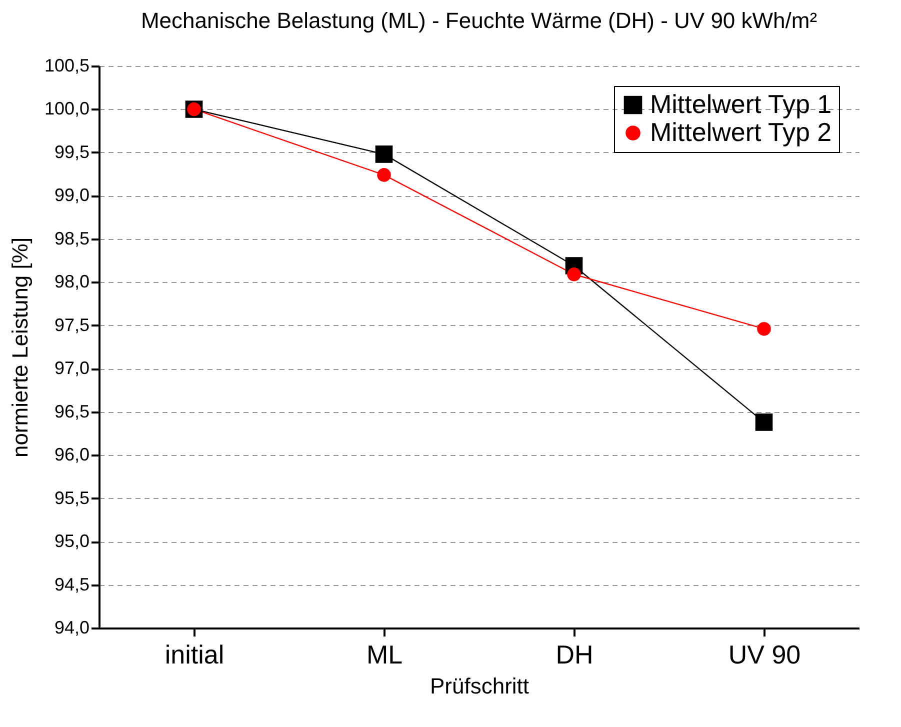 The height and width of the screenshot is (727, 901). What do you see at coordinates (72, 454) in the screenshot?
I see `y-tick-label: 96,0` at bounding box center [72, 454].